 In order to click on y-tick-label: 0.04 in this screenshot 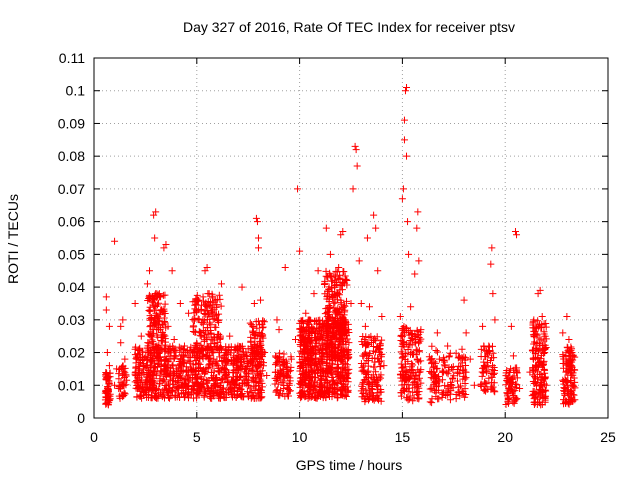, I will do `click(71, 287)`.